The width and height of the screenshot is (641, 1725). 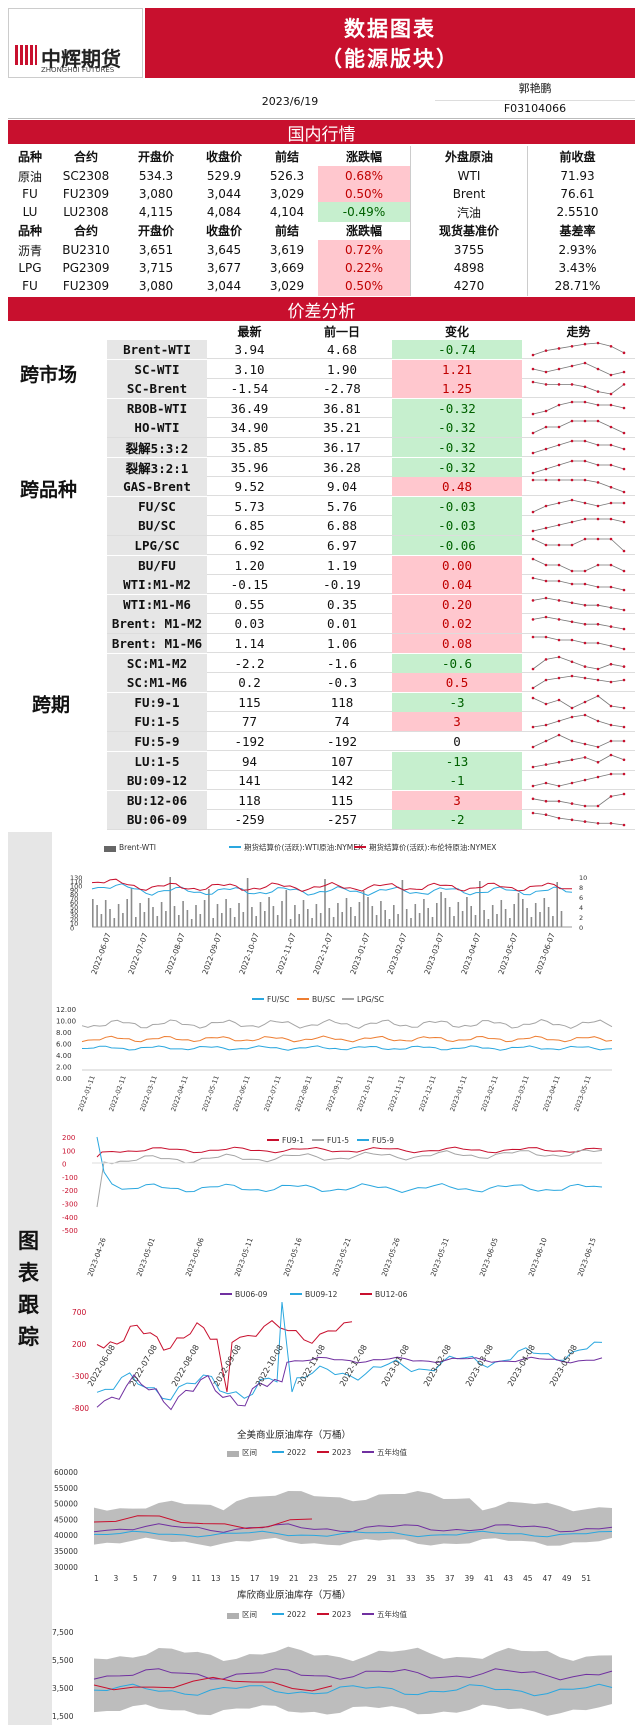 I want to click on x-tick: 39, so click(x=470, y=1578).